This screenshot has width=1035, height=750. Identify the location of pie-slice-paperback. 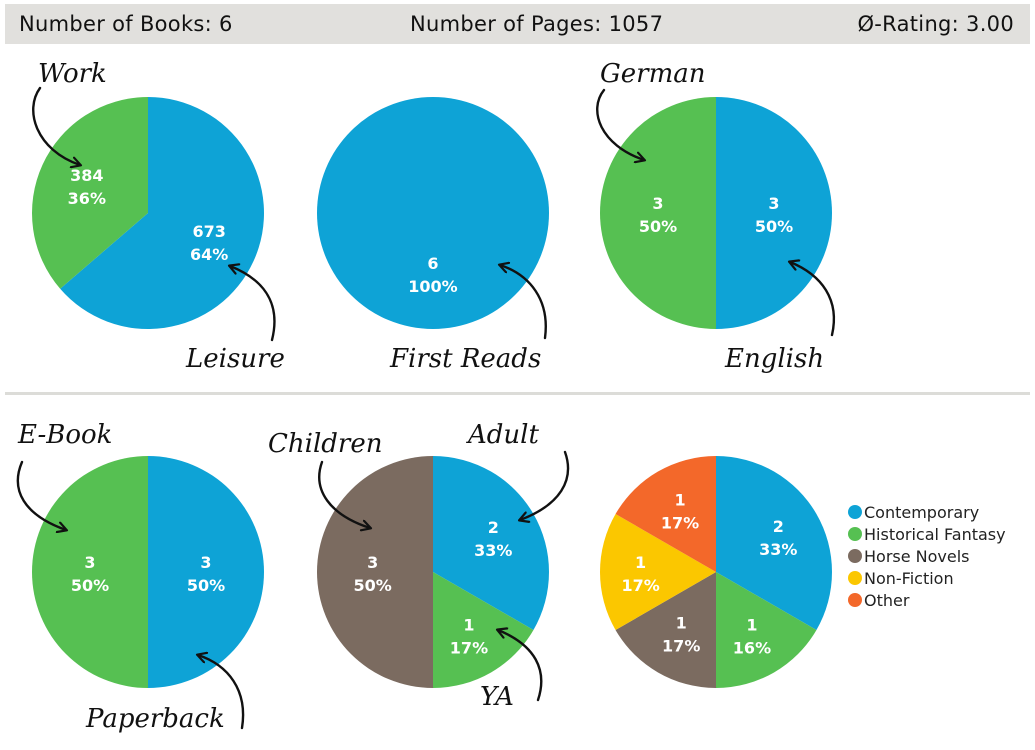
(206, 572).